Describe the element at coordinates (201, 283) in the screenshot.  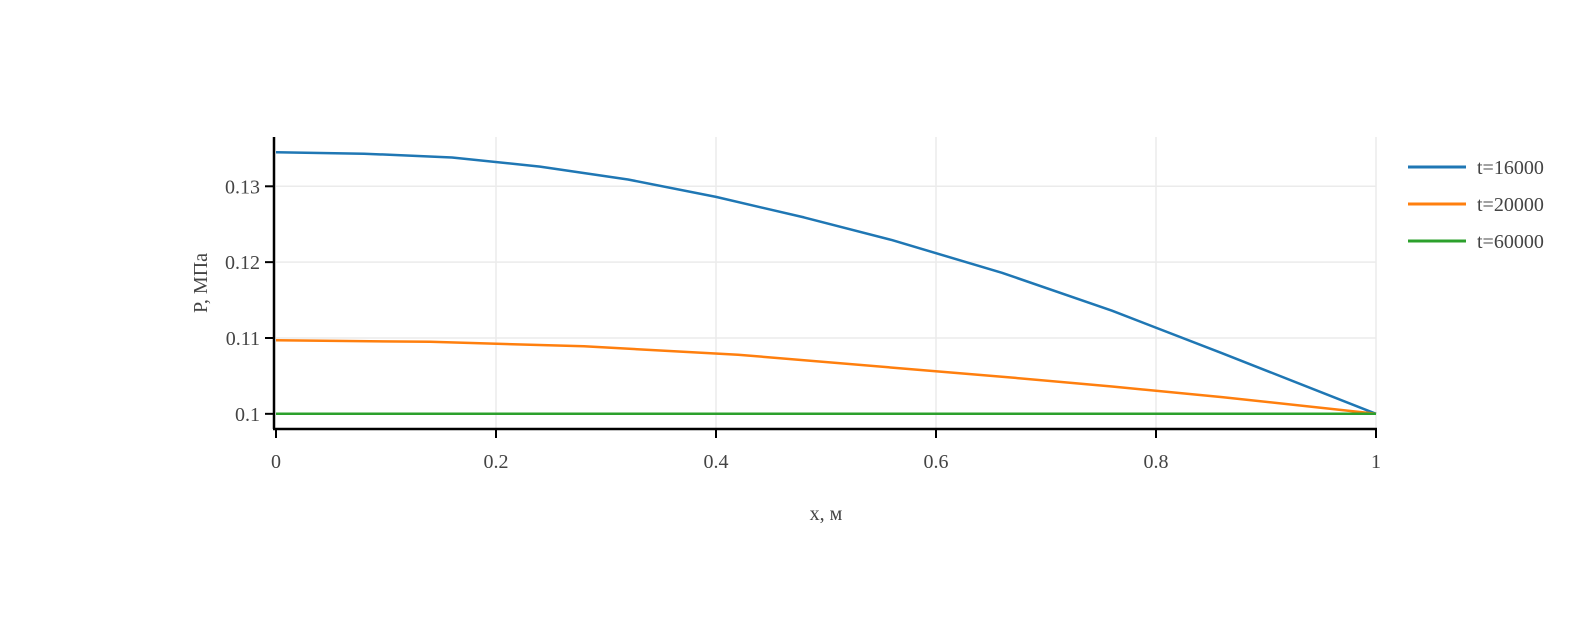
I see `y-axis-title: P, МПа` at that location.